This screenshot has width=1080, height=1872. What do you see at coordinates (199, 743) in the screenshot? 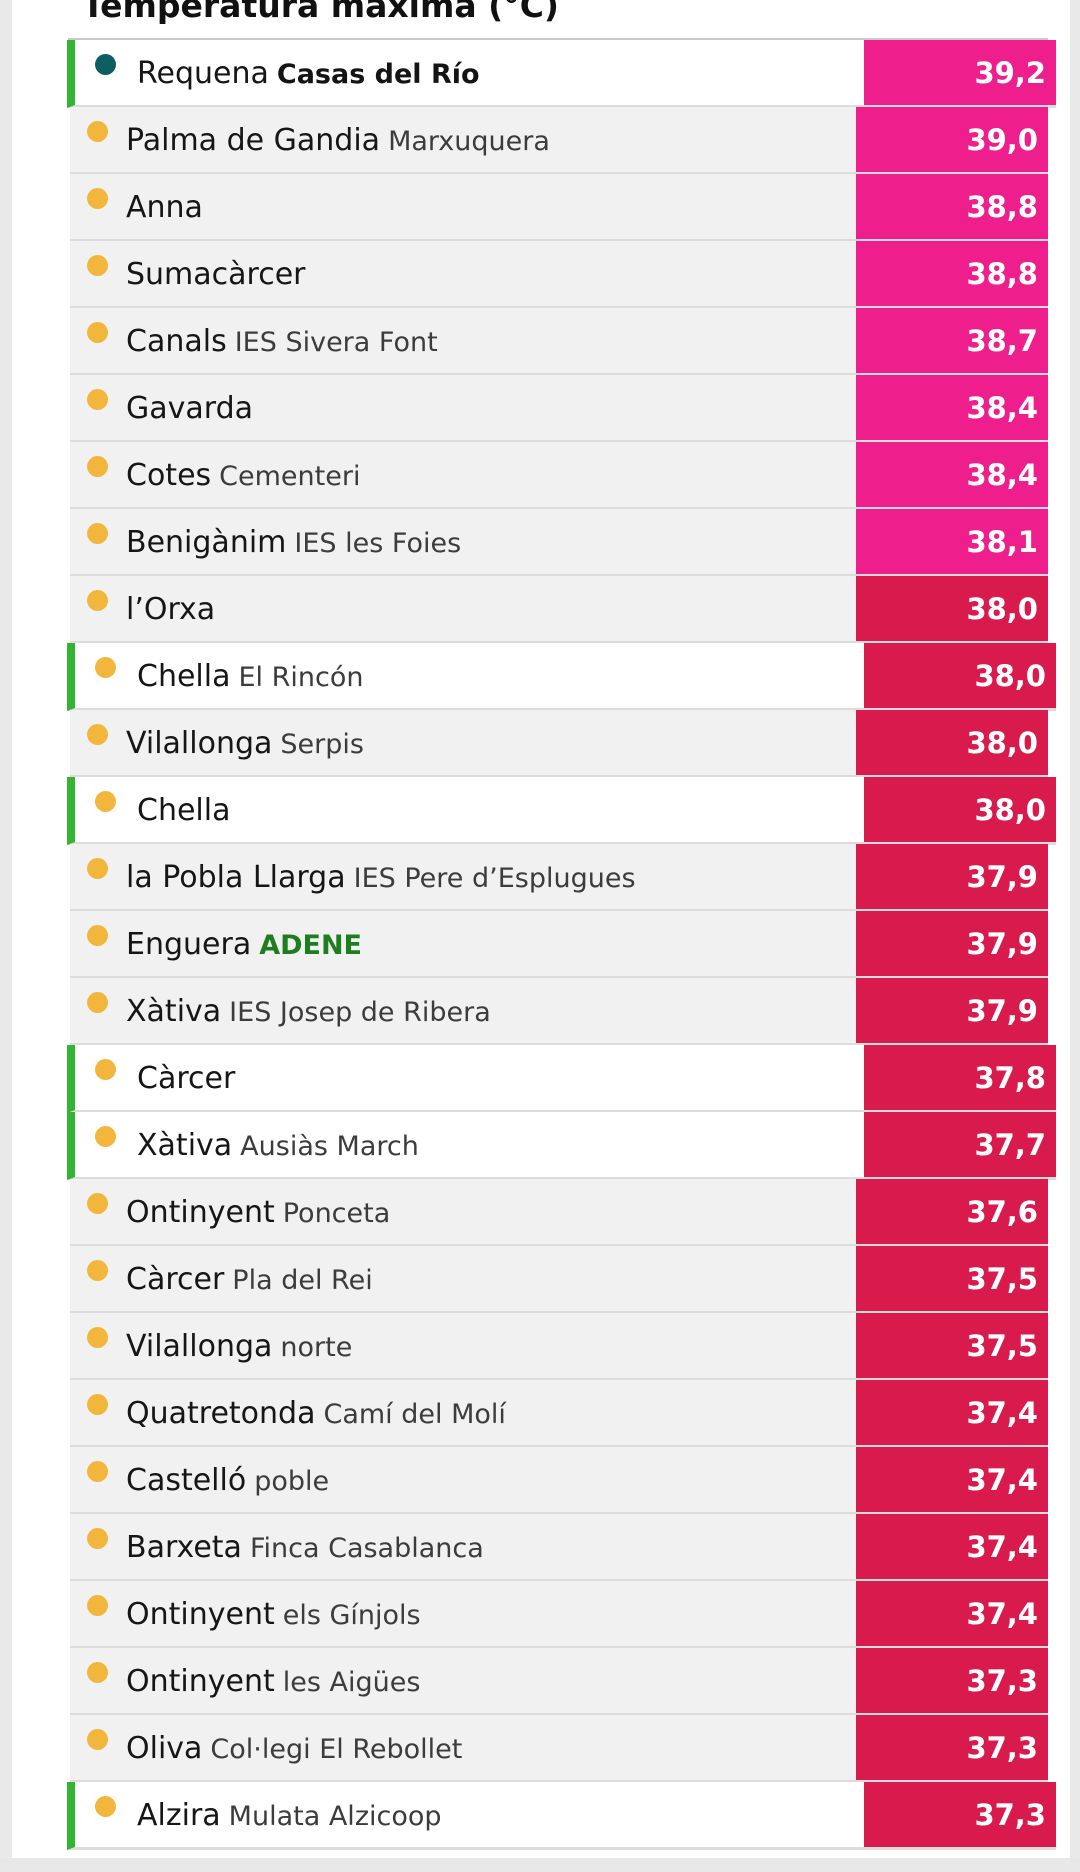
I see `station-town: Vilallonga` at bounding box center [199, 743].